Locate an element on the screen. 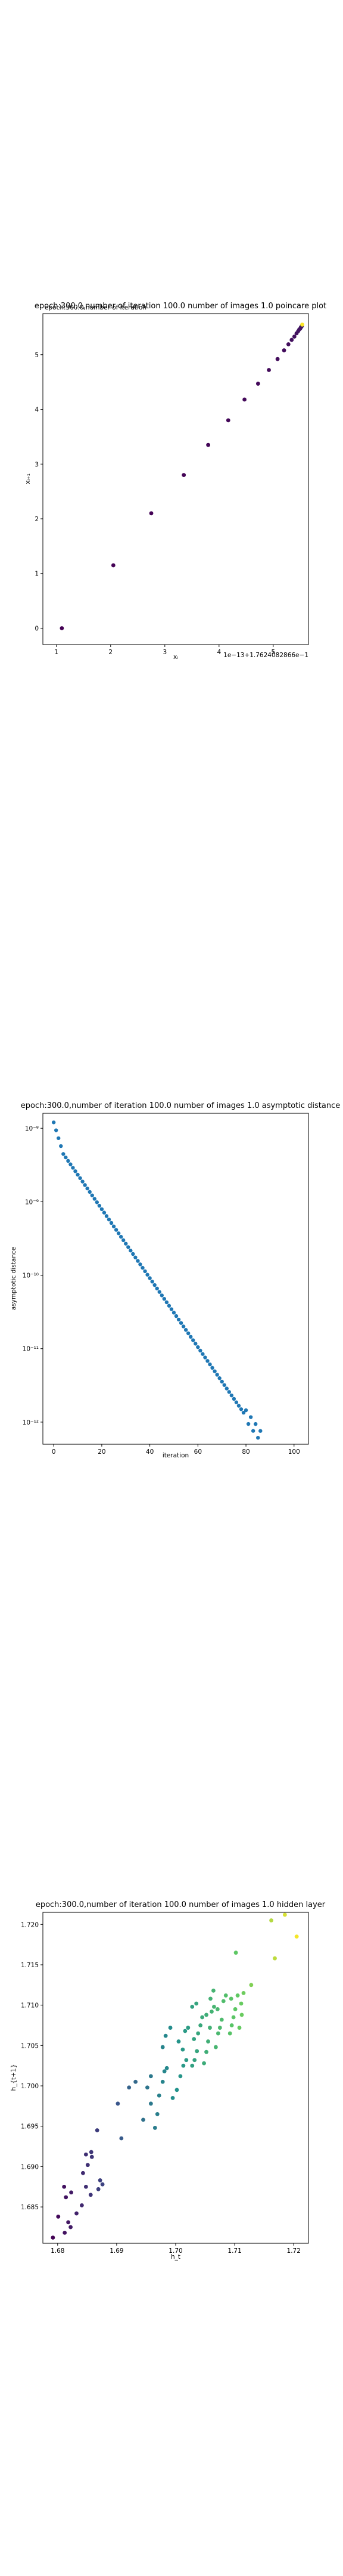 Image resolution: width=343 pixels, height=2576 pixels. x-tick-label: 2 is located at coordinates (111, 653).